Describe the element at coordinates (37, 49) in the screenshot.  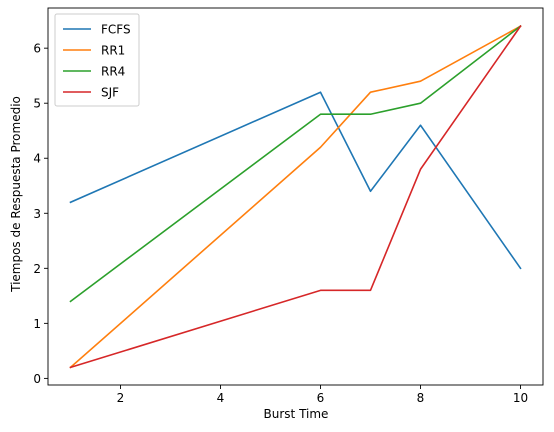
I see `y-tick-label: 6` at that location.